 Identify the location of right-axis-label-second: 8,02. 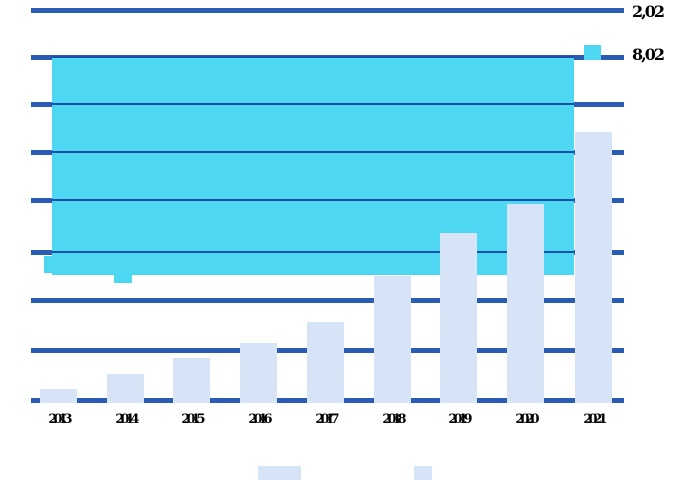
(648, 54).